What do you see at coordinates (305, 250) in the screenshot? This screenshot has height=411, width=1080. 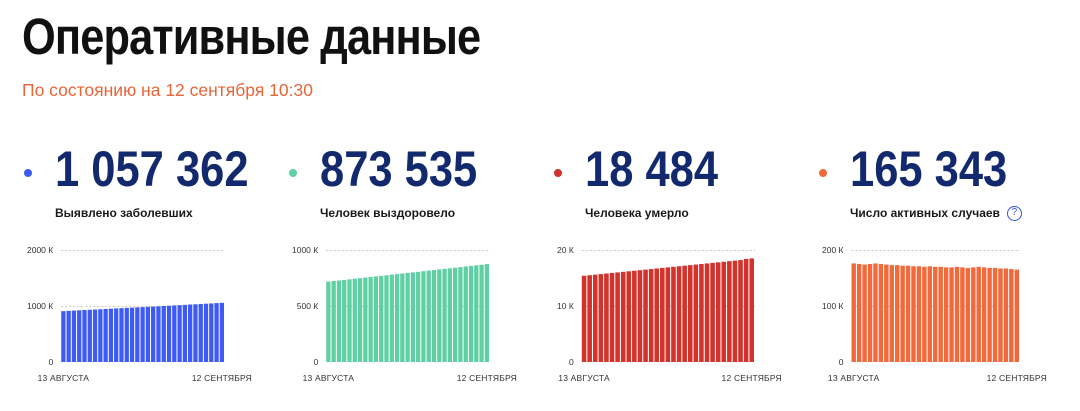 I see `y-tick-label: 1000 К` at bounding box center [305, 250].